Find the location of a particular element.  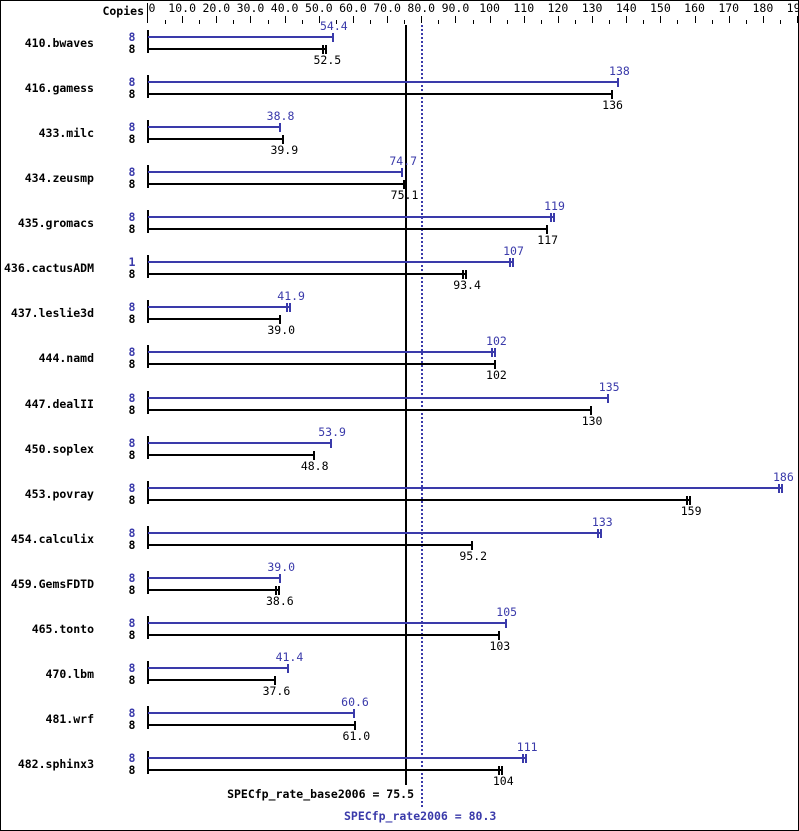

benchmark-label: 450.soplex is located at coordinates (59, 448).